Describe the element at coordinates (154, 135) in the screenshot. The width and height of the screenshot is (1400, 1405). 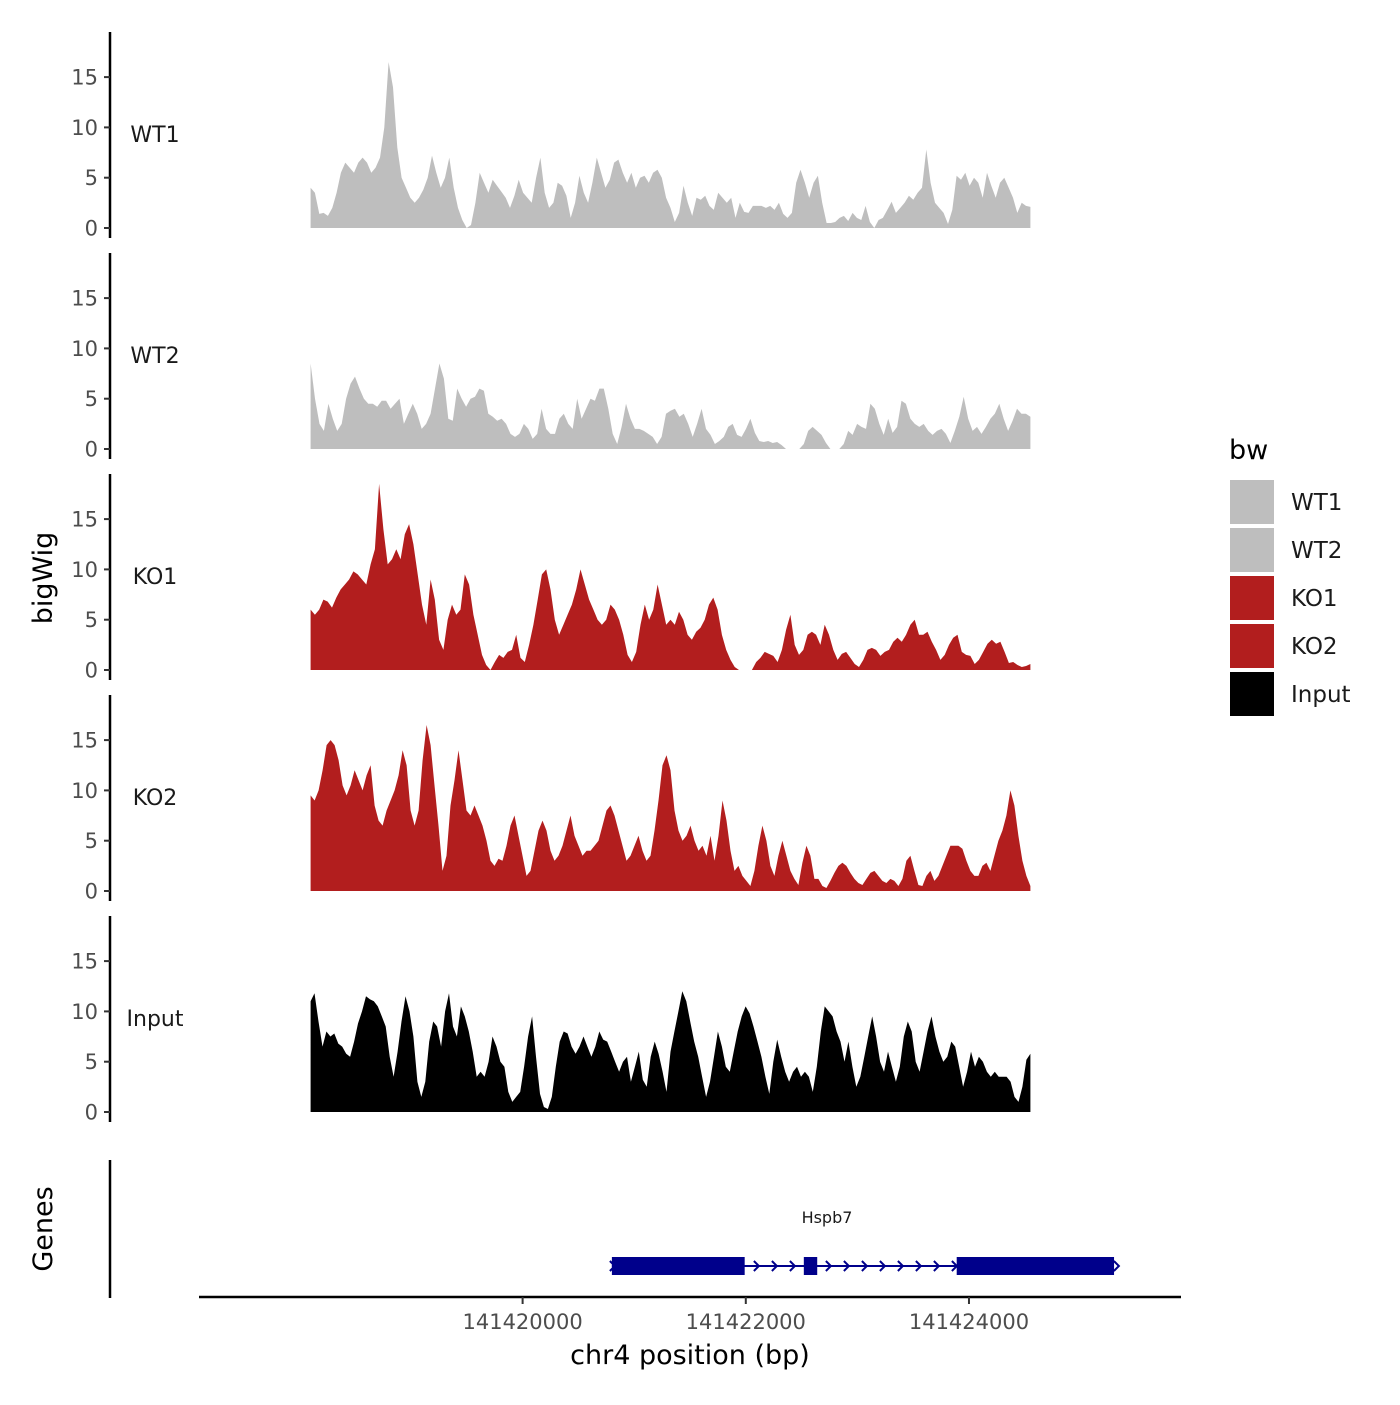
I see `track-label: WT1` at that location.